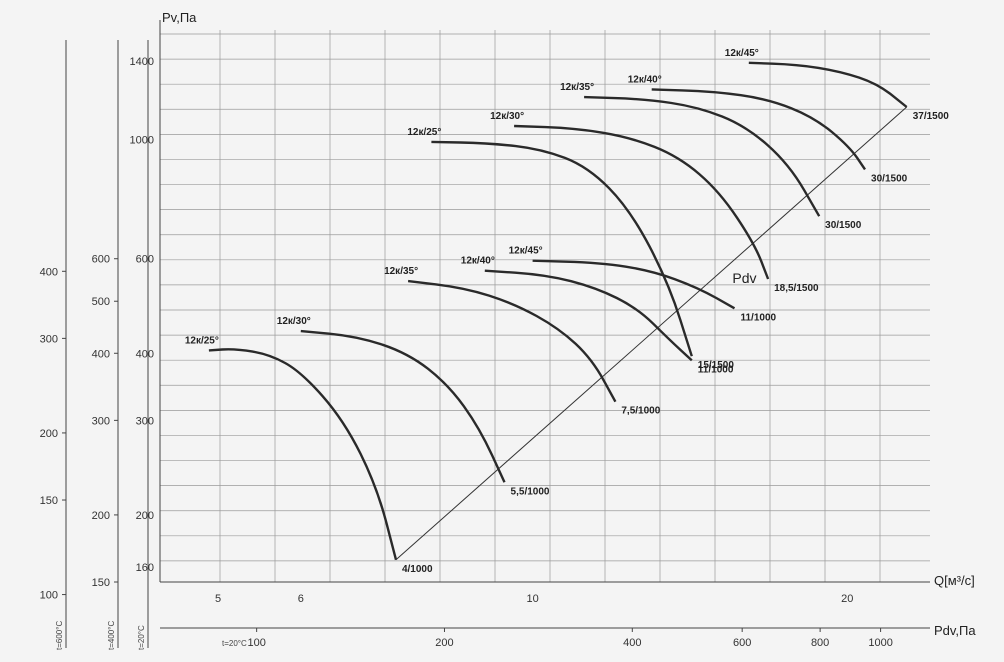 Image resolution: width=1004 pixels, height=662 pixels. I want to click on y-tick-label: 200, so click(145, 516).